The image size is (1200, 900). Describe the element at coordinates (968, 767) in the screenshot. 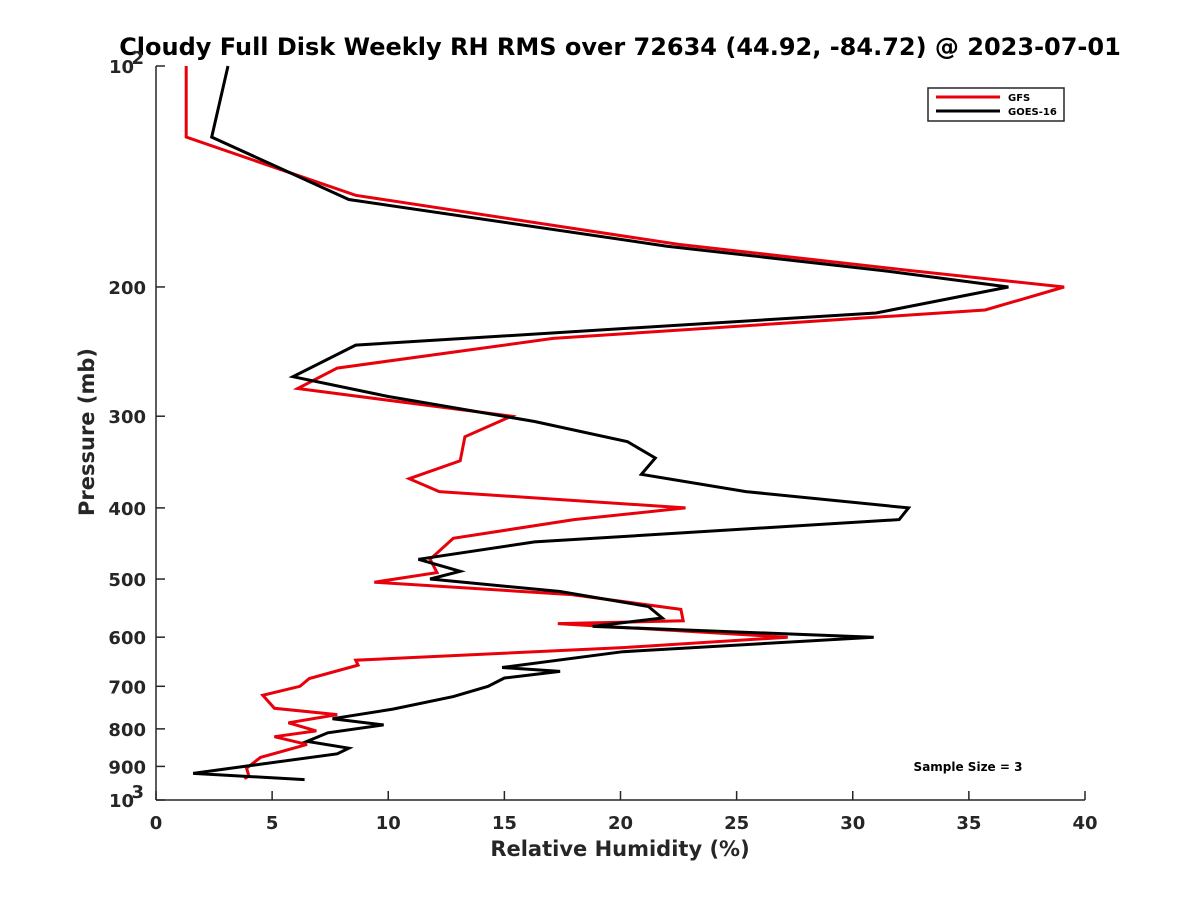

I see `sample-size-annotation: Sample Size = 3` at that location.